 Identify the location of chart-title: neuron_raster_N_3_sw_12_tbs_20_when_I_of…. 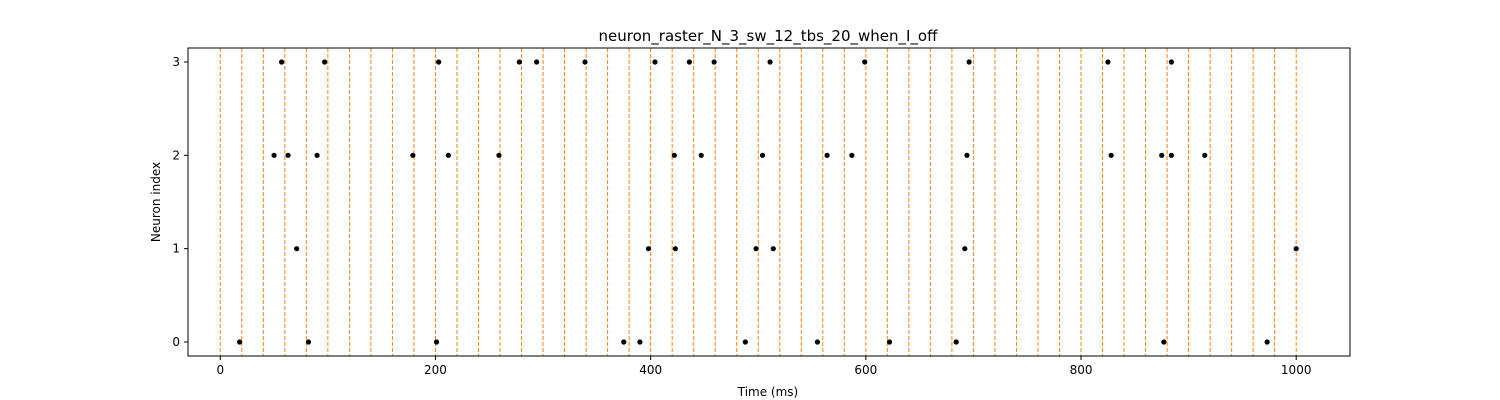
(769, 36).